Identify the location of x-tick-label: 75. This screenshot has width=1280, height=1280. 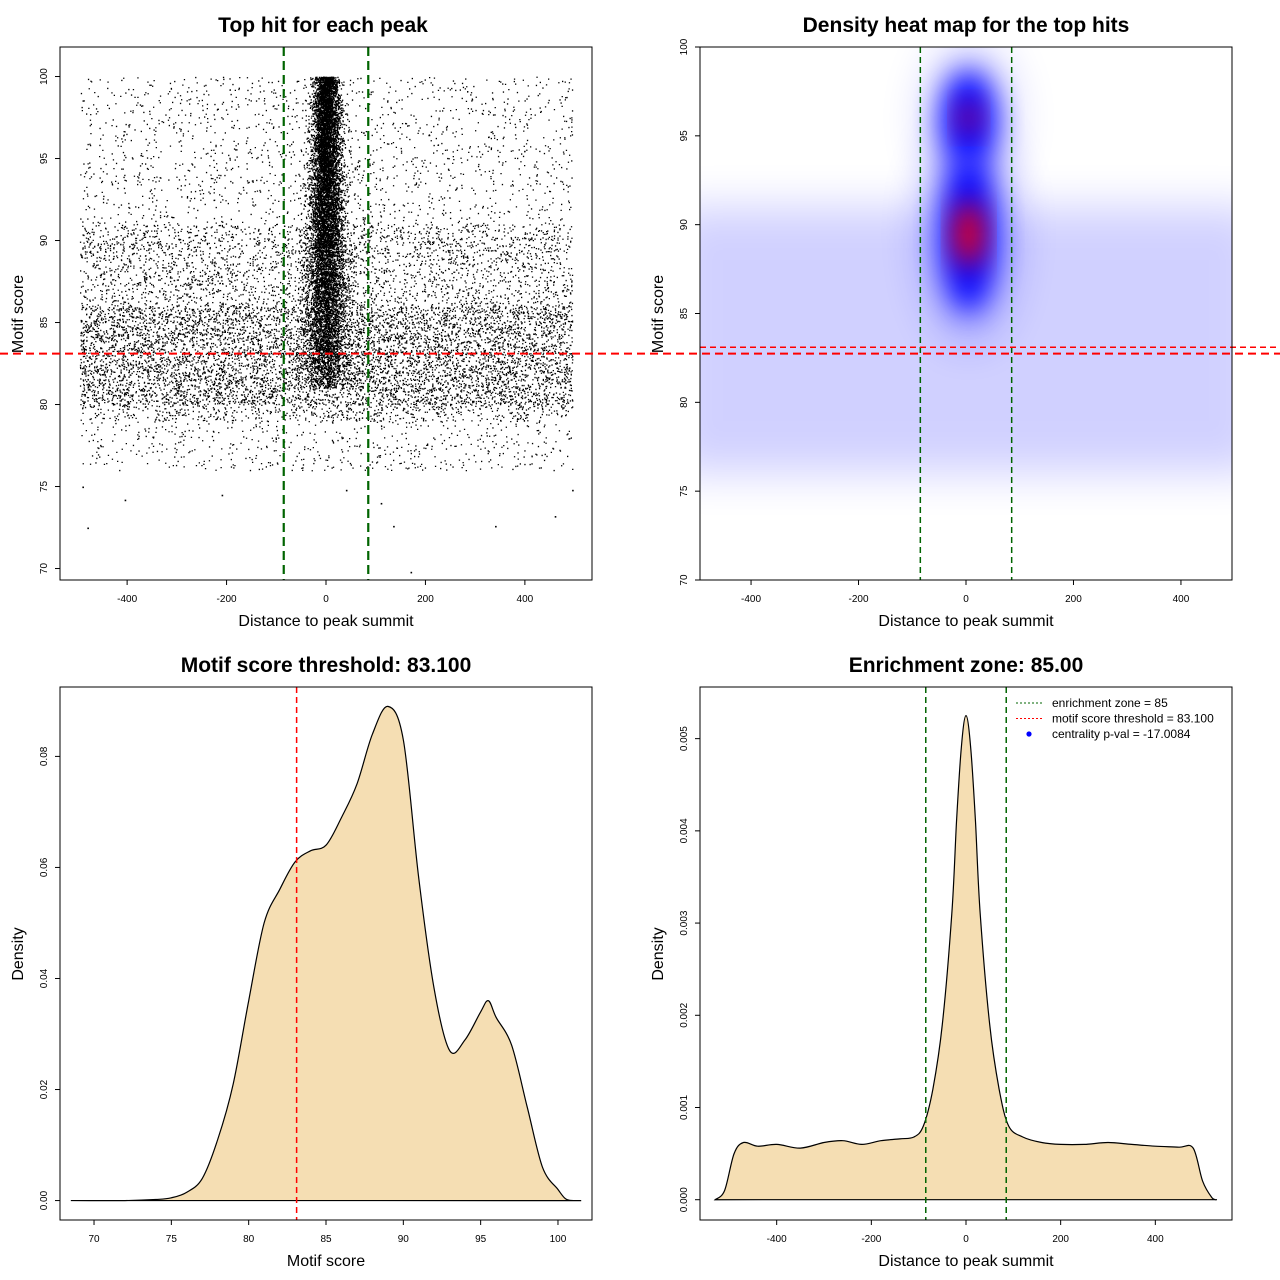
(172, 1239).